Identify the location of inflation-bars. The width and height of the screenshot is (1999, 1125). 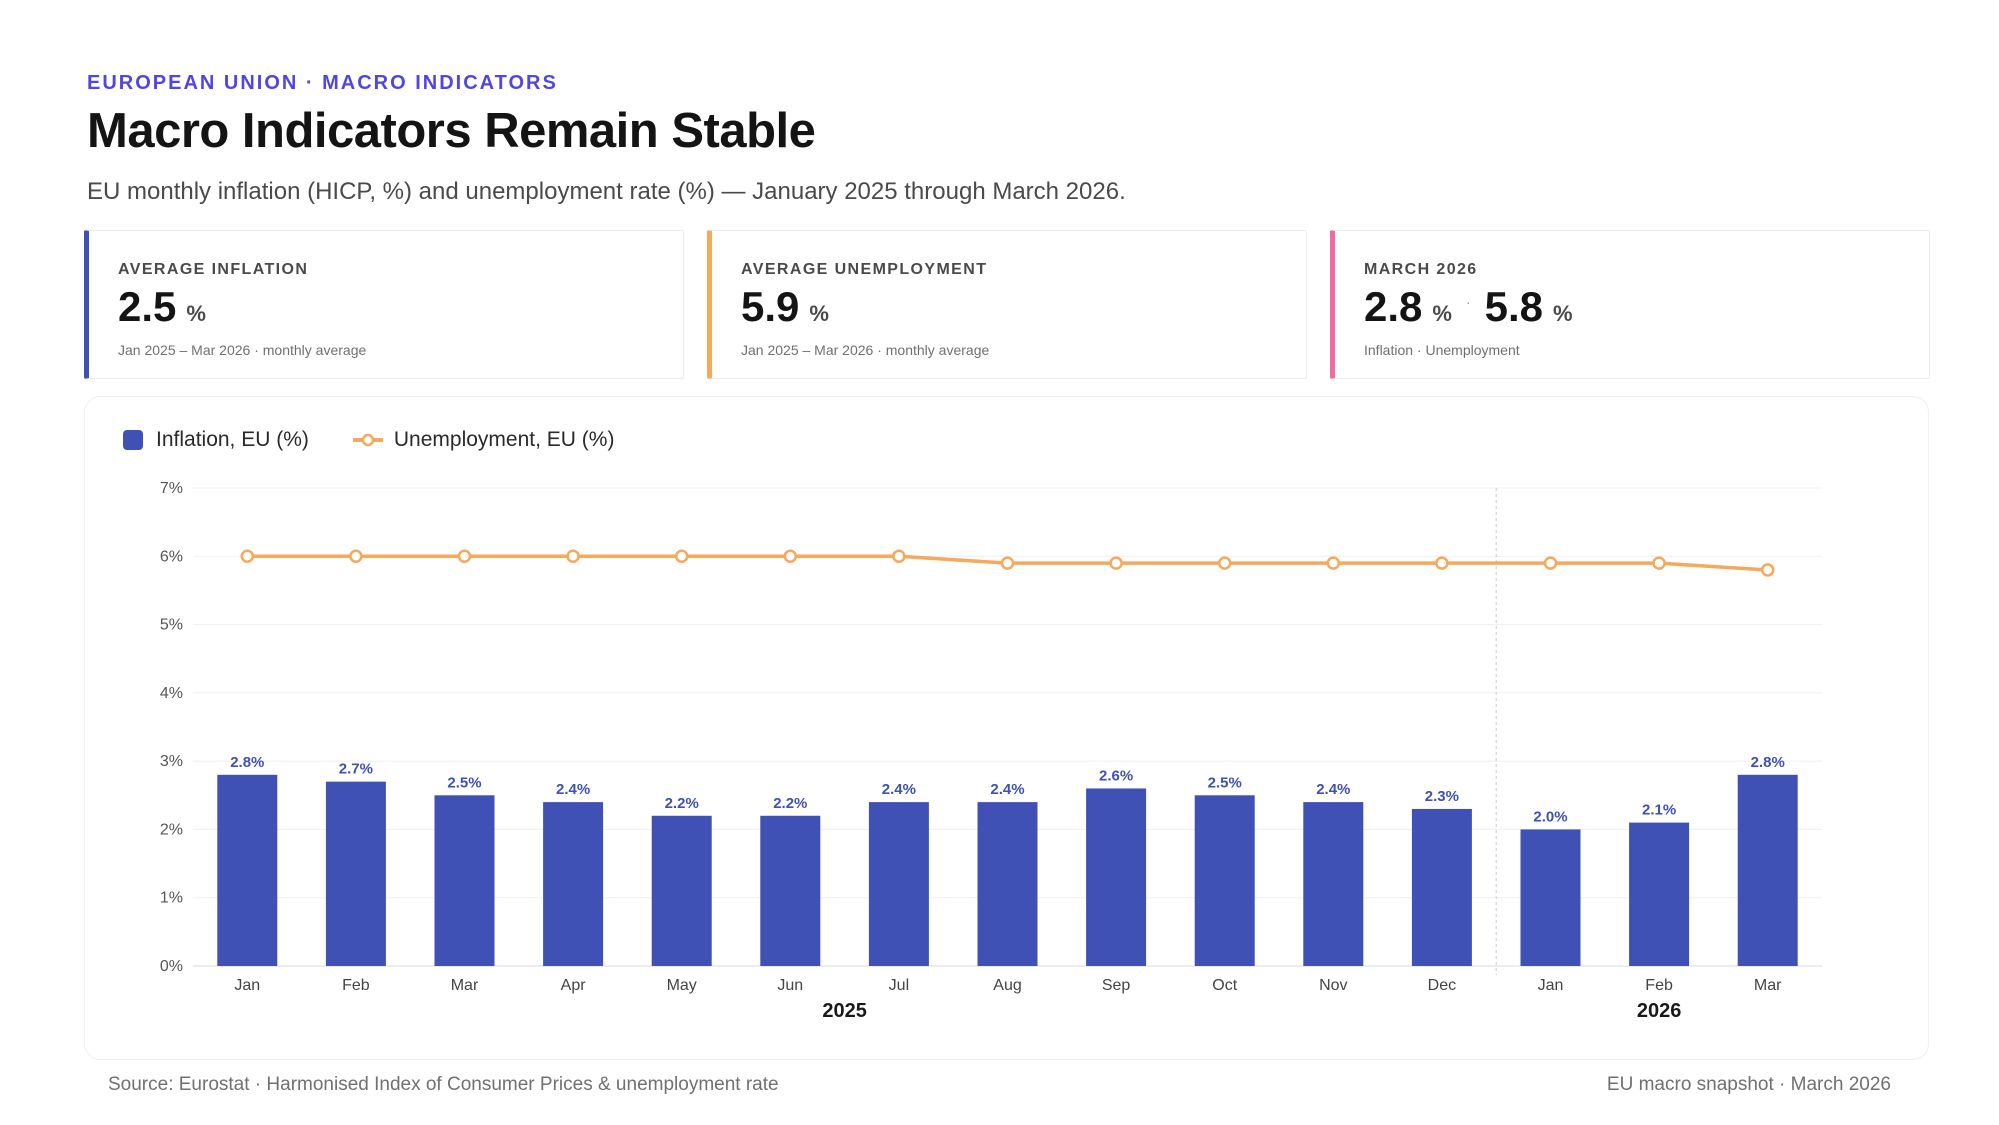
(1007, 870).